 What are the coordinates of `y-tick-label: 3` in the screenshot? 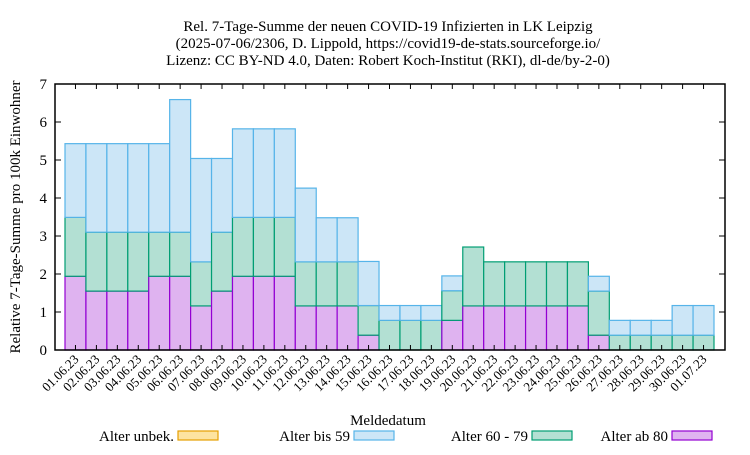 It's located at (44, 237).